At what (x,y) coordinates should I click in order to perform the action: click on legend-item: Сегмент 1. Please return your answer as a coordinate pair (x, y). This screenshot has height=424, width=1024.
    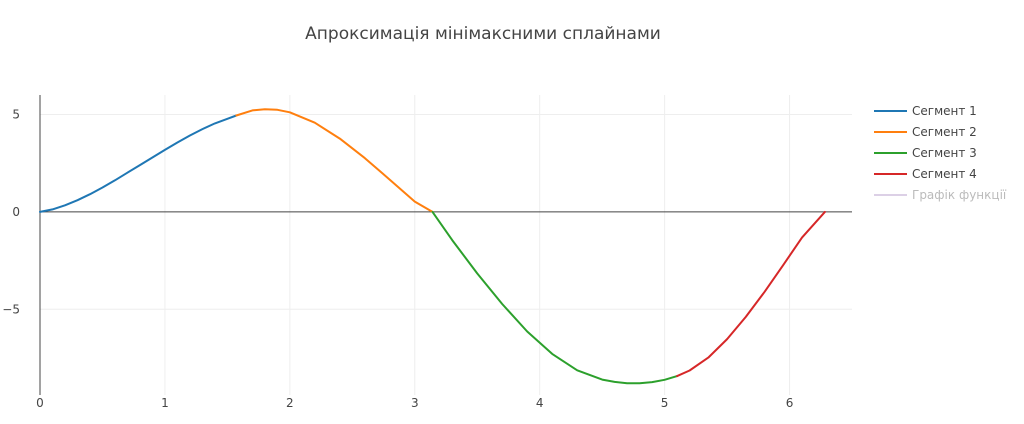
    Looking at the image, I should click on (925, 111).